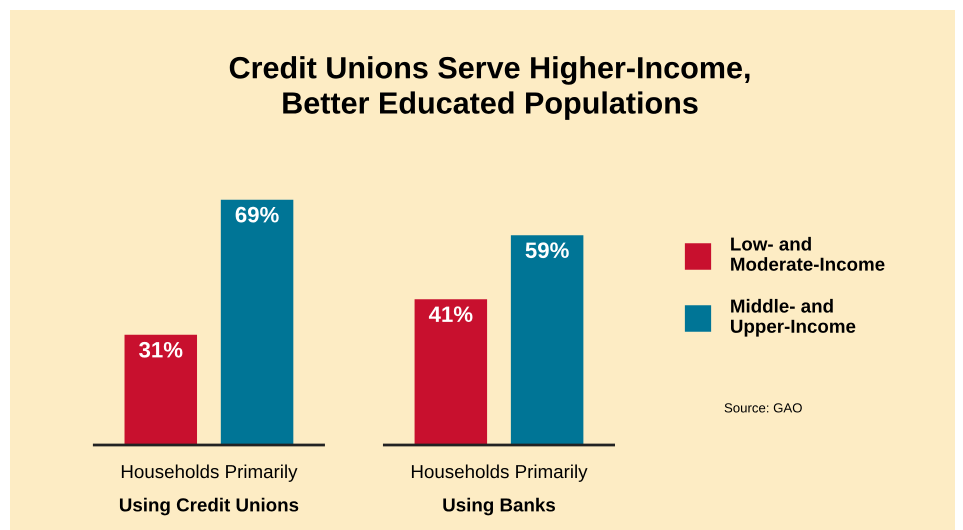  Describe the element at coordinates (490, 88) in the screenshot. I see `chart-title: Credit Unions Serve Higher-Income, Better Educated Populations` at that location.